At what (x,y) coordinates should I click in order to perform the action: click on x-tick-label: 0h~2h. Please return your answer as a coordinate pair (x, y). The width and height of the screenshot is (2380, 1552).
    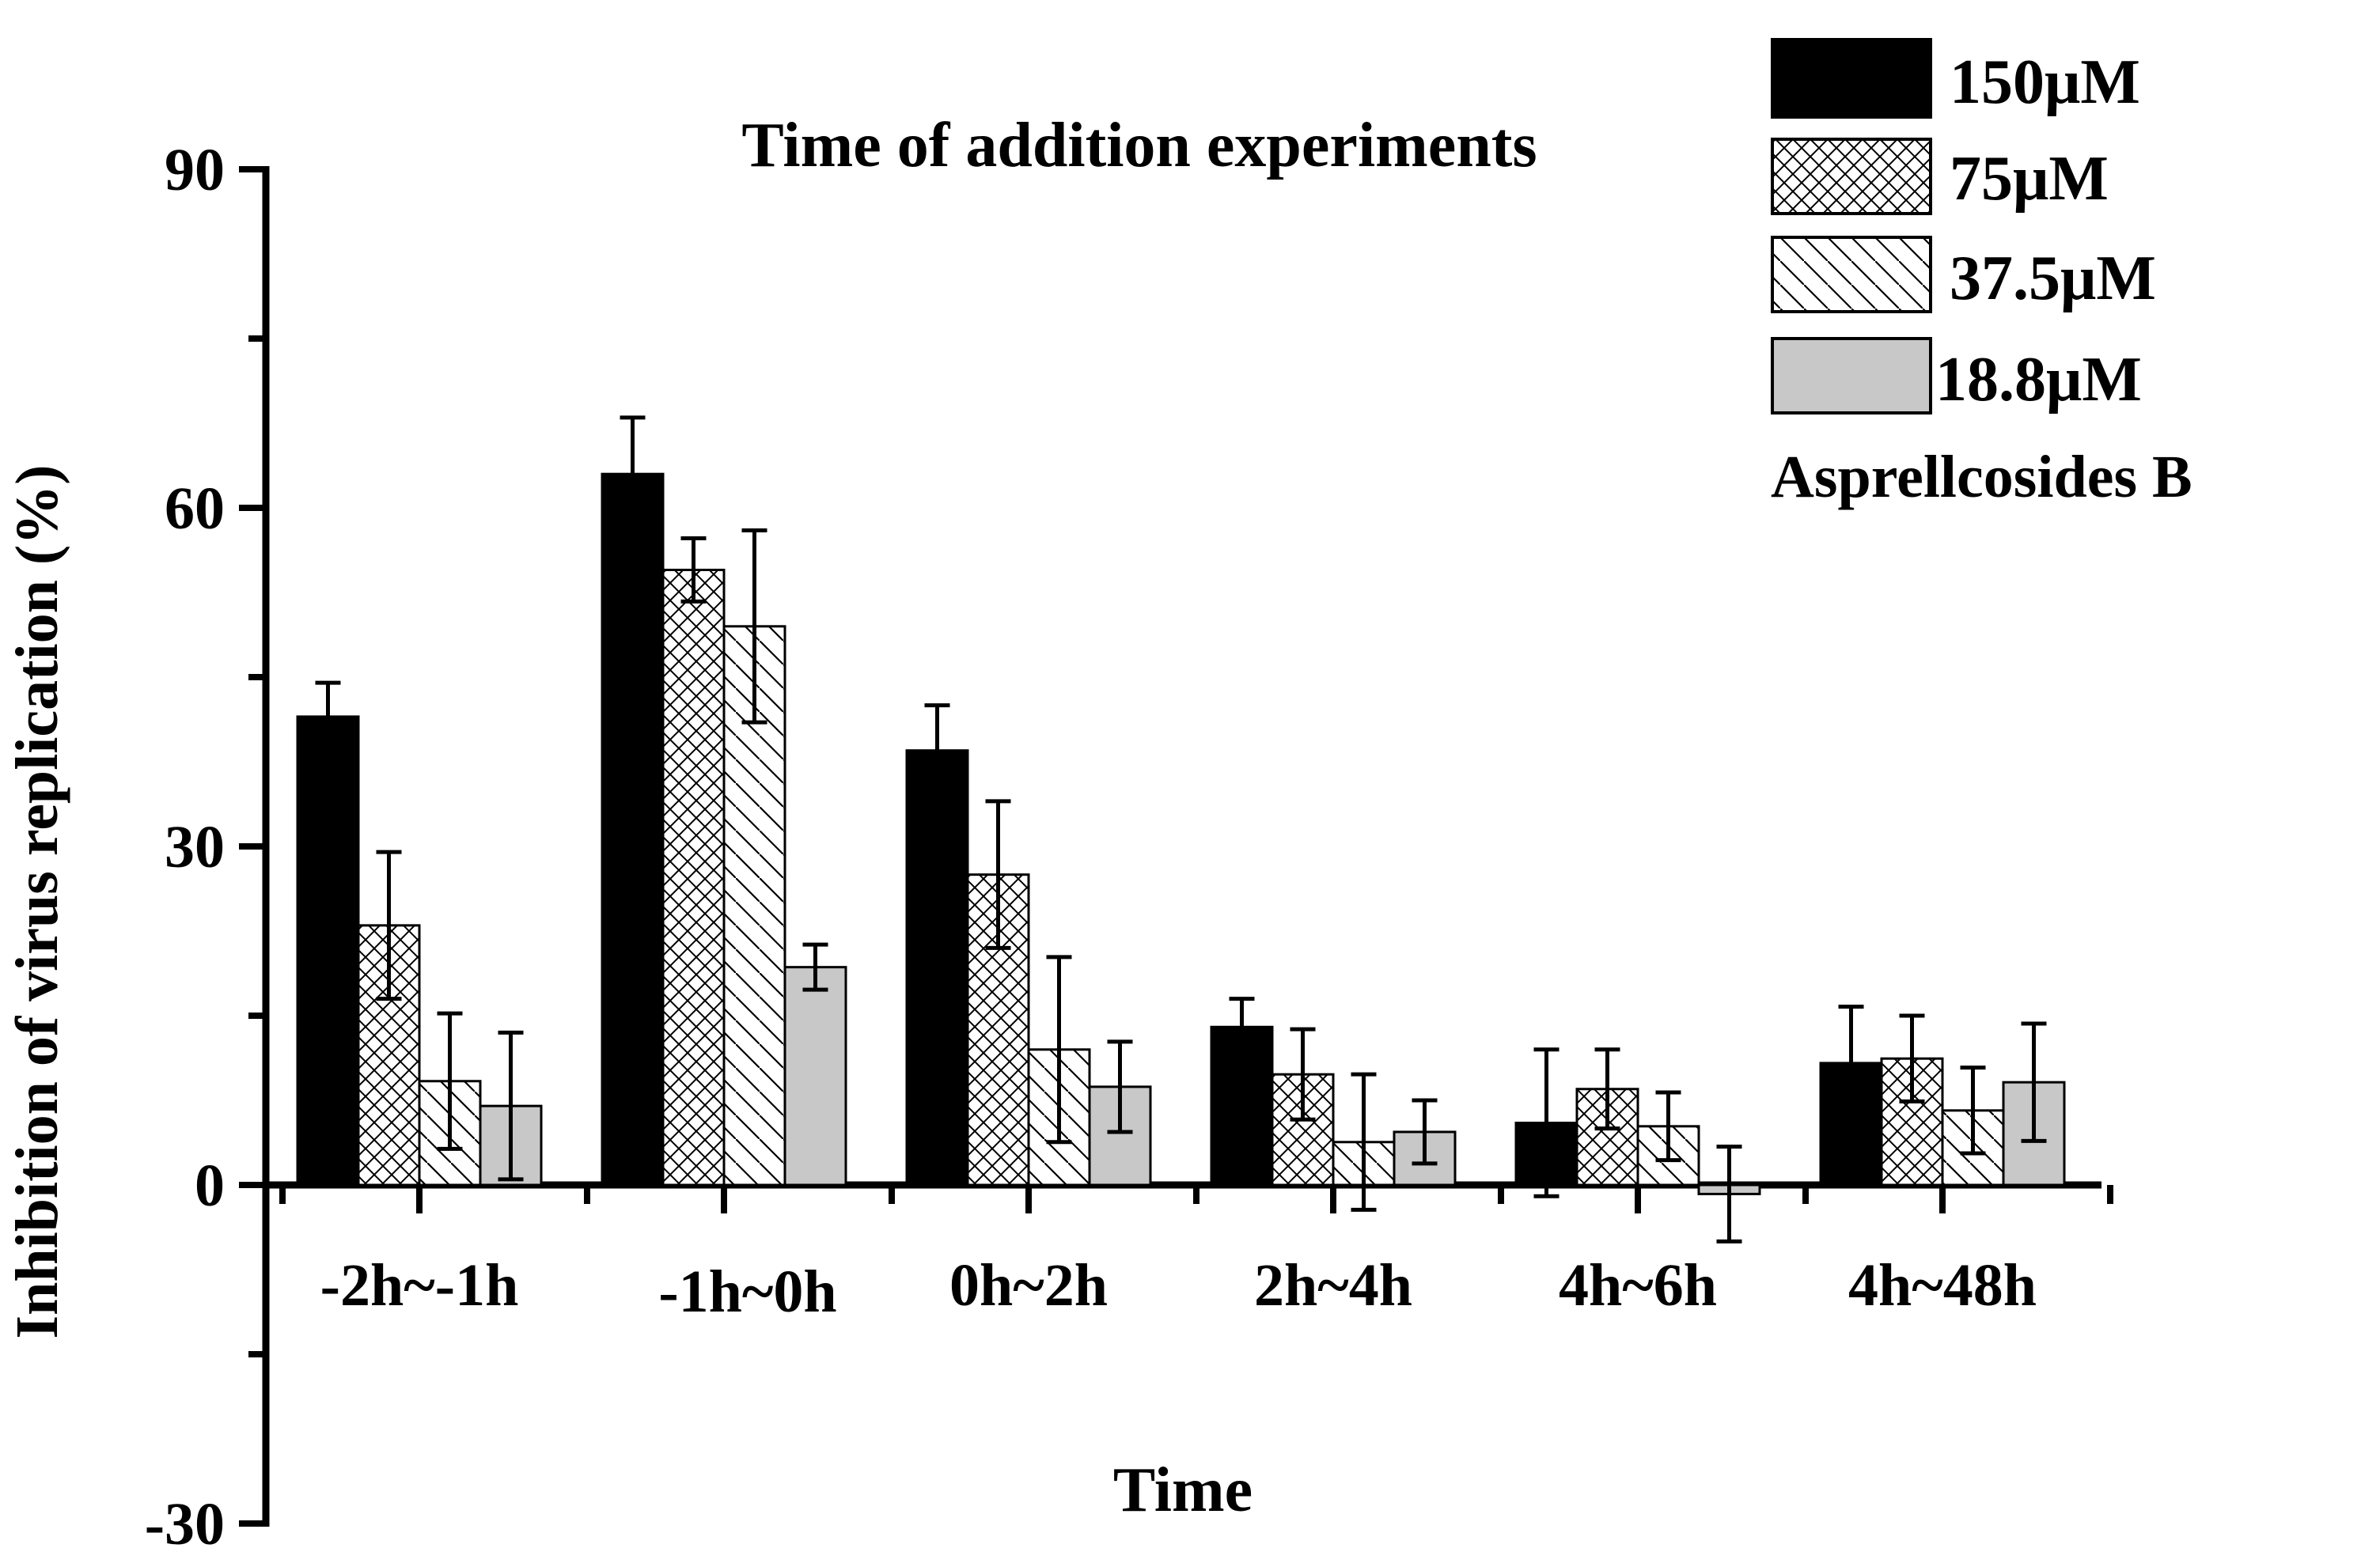
    Looking at the image, I should click on (1028, 1285).